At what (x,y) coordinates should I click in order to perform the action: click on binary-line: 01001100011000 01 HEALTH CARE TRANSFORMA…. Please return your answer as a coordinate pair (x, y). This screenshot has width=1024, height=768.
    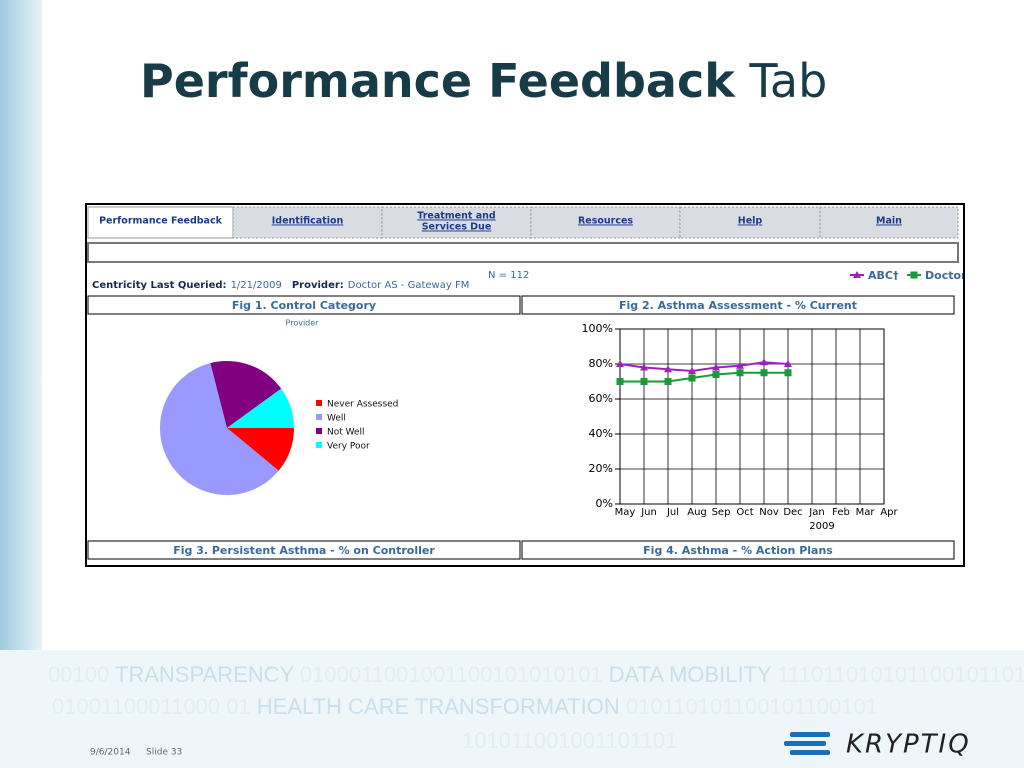
    Looking at the image, I should click on (465, 706).